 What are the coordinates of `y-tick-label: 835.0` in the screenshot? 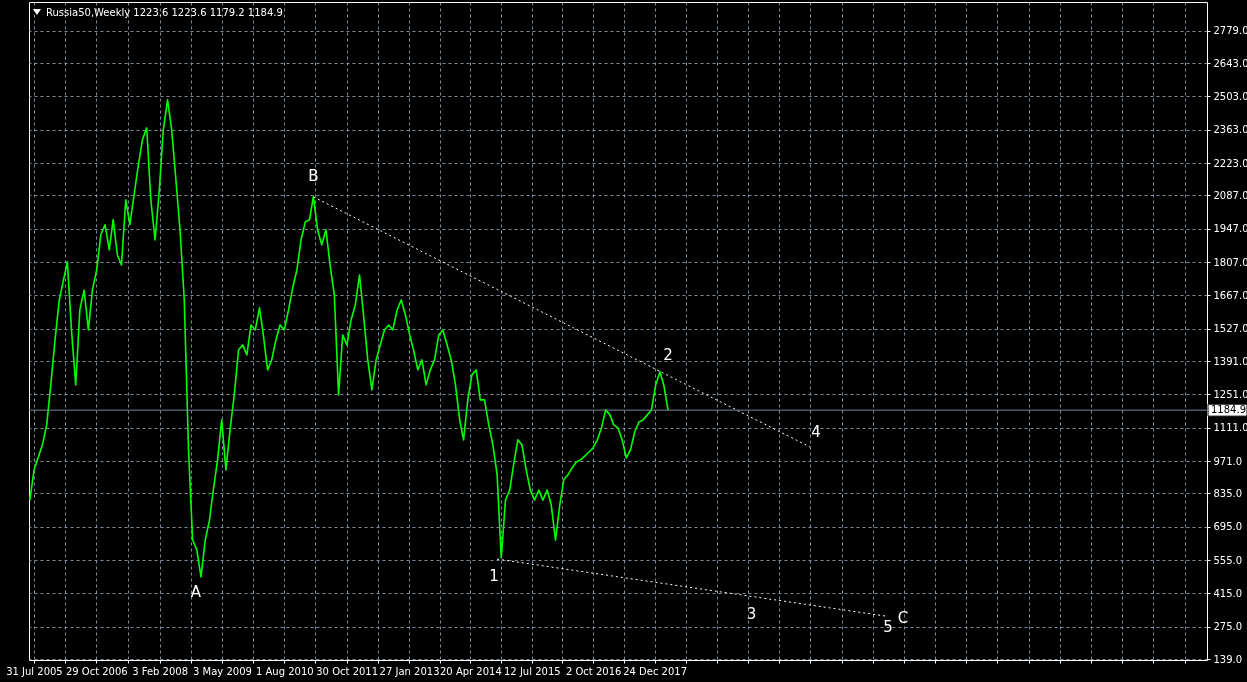 It's located at (1228, 493).